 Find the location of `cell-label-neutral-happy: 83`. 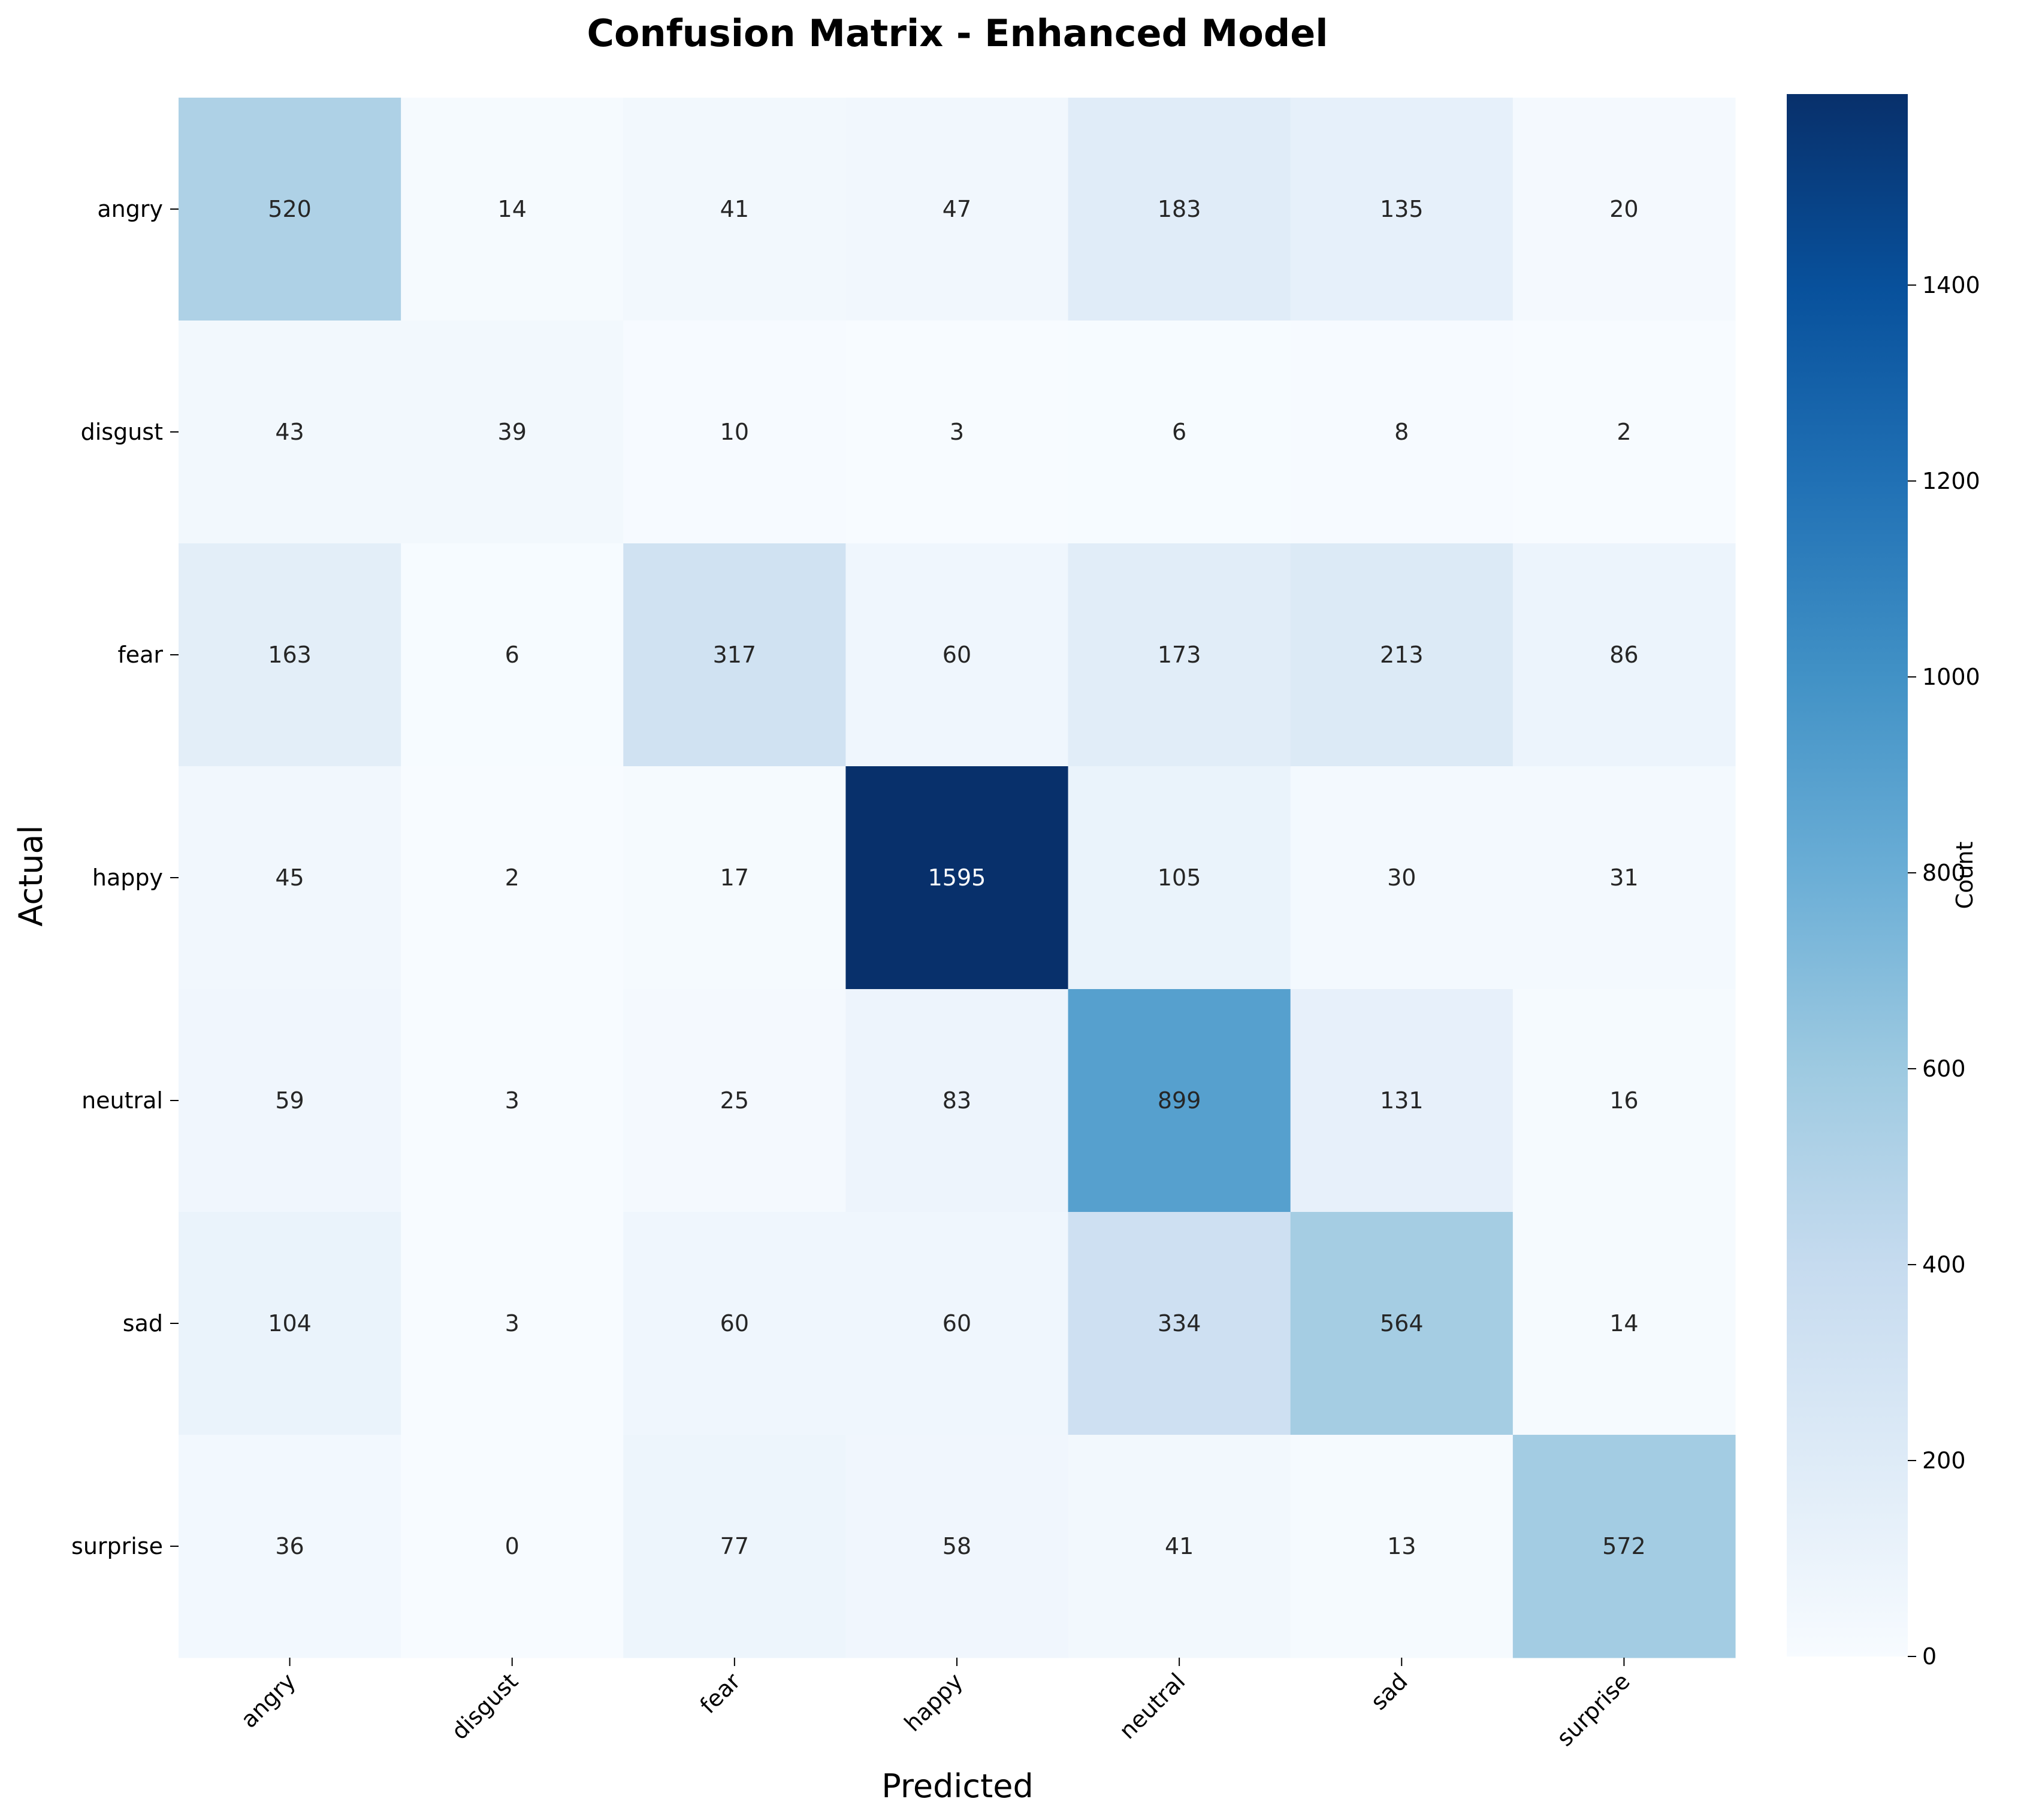

cell-label-neutral-happy: 83 is located at coordinates (957, 1100).